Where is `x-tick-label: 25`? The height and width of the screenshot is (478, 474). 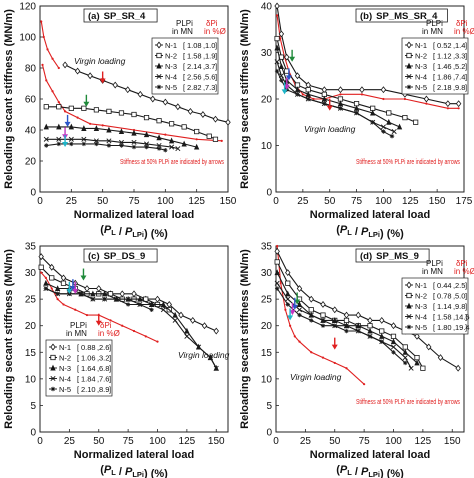
x-tick-label: 25 is located at coordinates (306, 441).